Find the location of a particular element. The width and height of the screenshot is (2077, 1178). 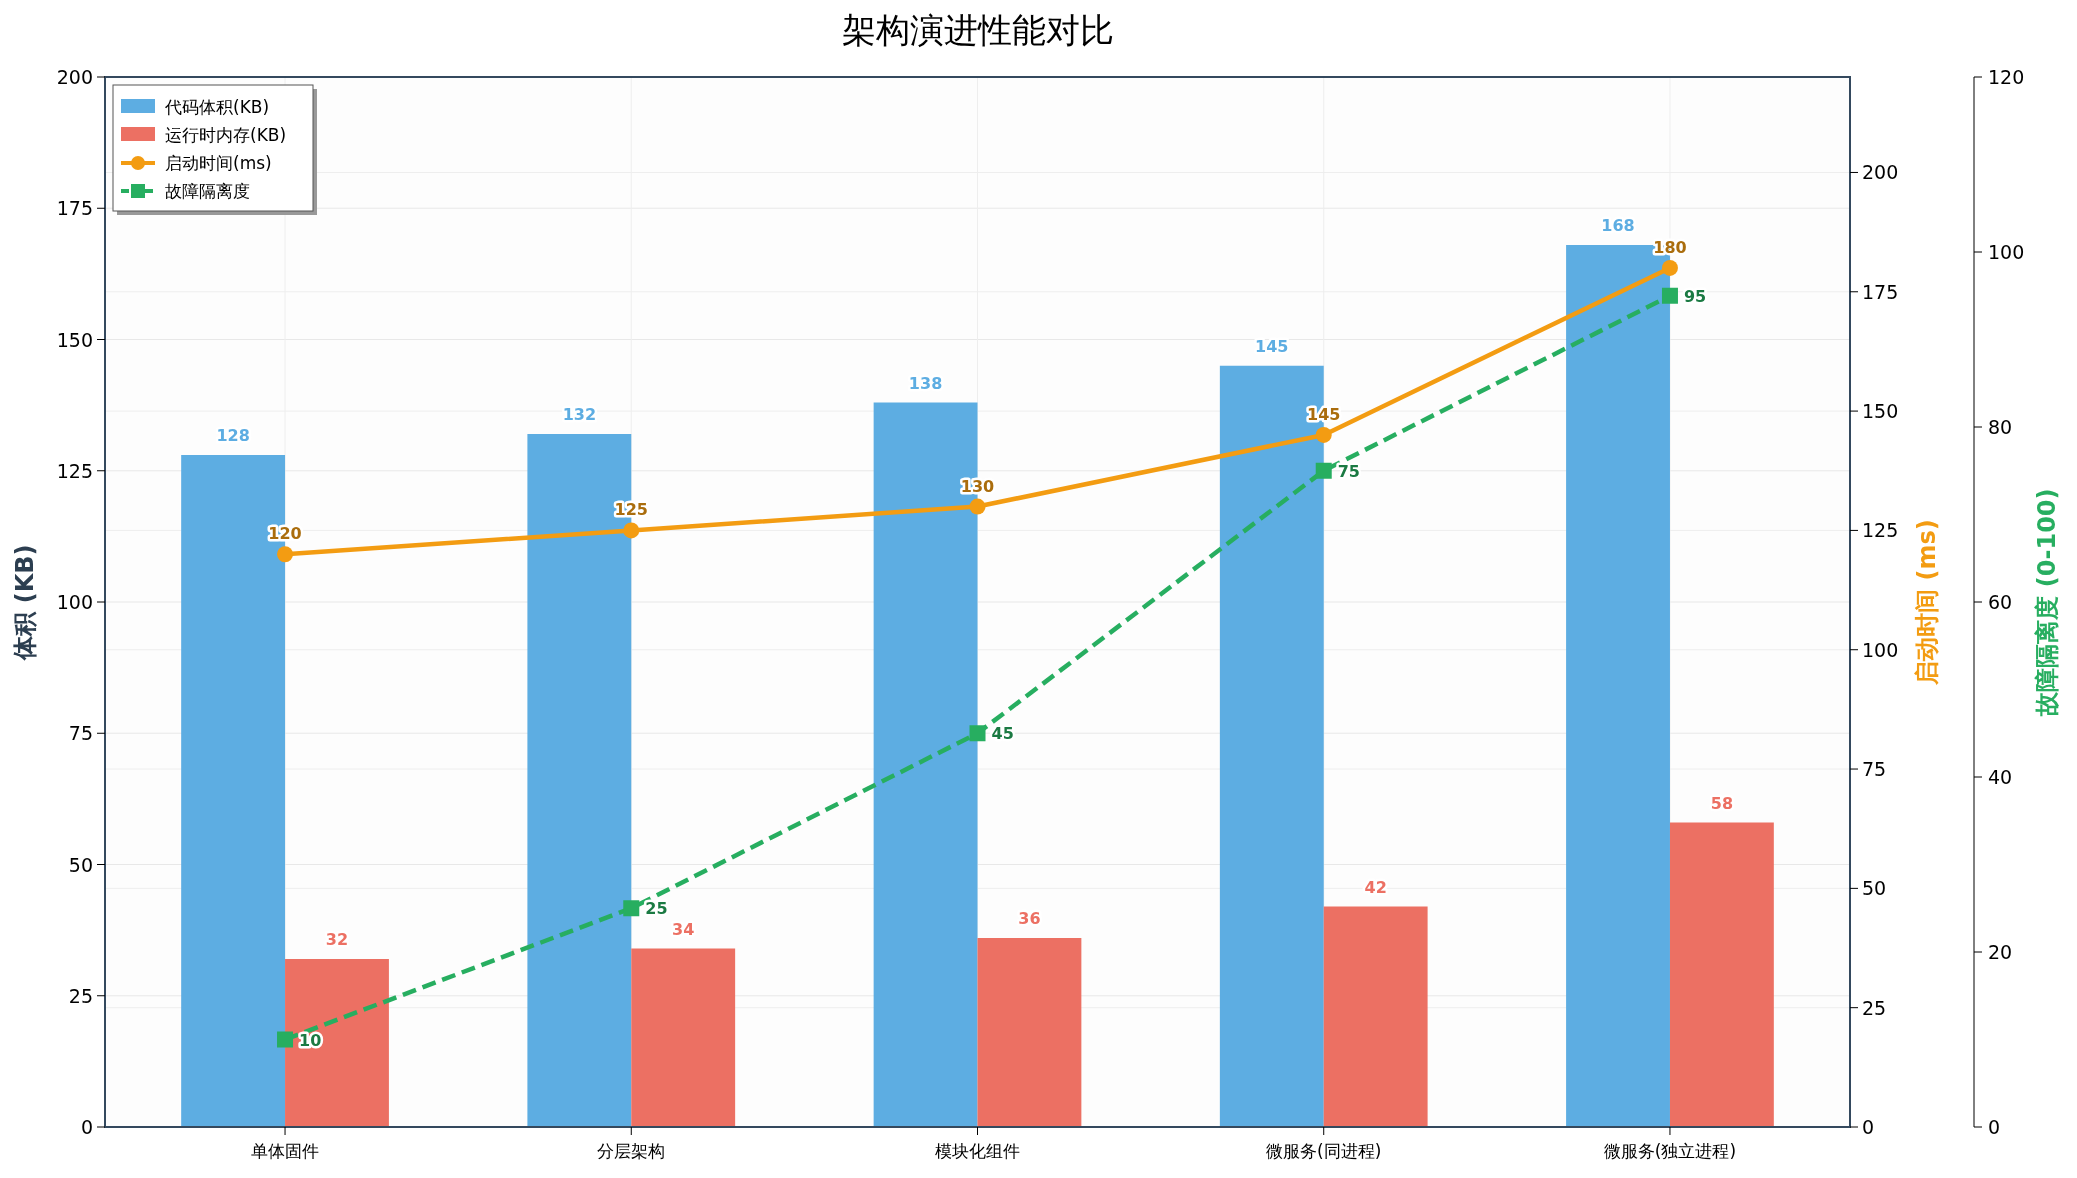

y3-tick-label: 100 is located at coordinates (2006, 252).